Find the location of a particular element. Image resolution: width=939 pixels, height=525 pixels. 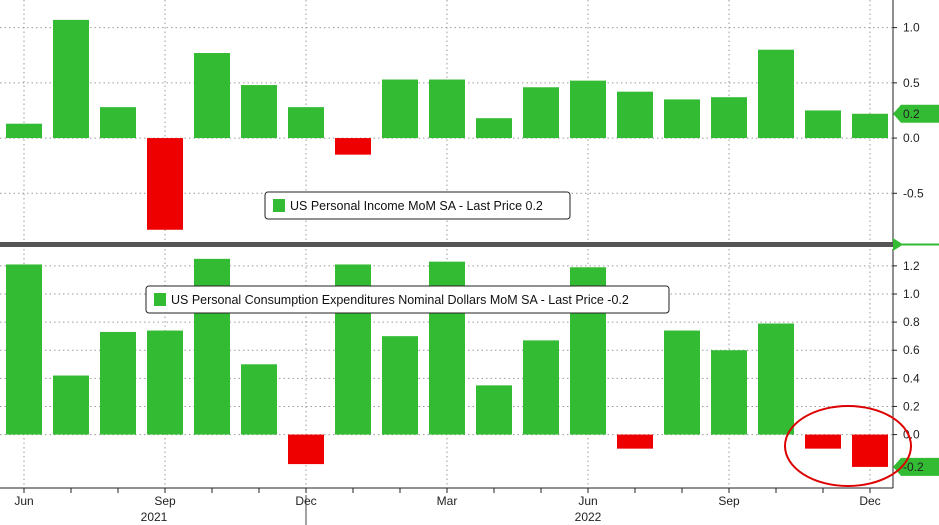

legend-consumption-box is located at coordinates (407, 299).